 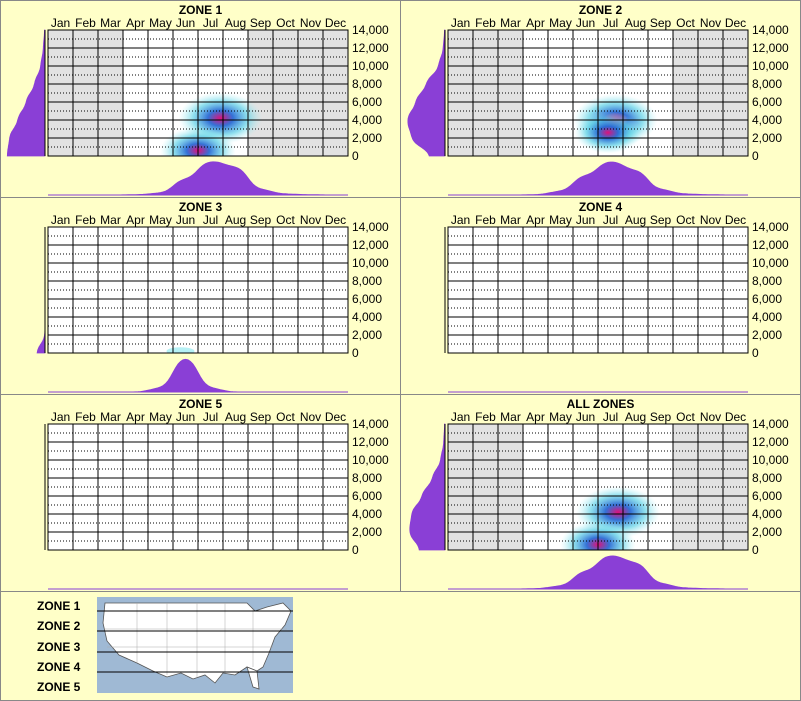 What do you see at coordinates (735, 220) in the screenshot?
I see `month-label: Dec` at bounding box center [735, 220].